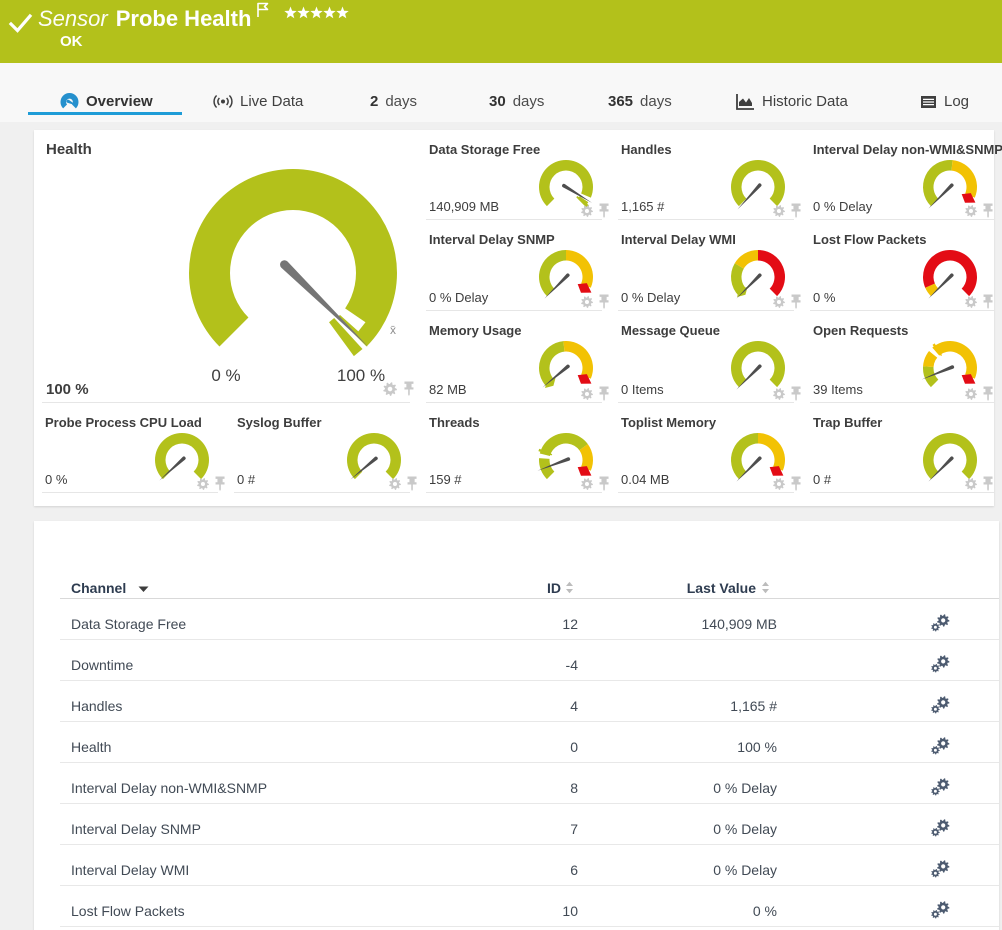 The width and height of the screenshot is (1002, 930). What do you see at coordinates (870, 239) in the screenshot?
I see `gauge-title: Lost Flow Packets` at bounding box center [870, 239].